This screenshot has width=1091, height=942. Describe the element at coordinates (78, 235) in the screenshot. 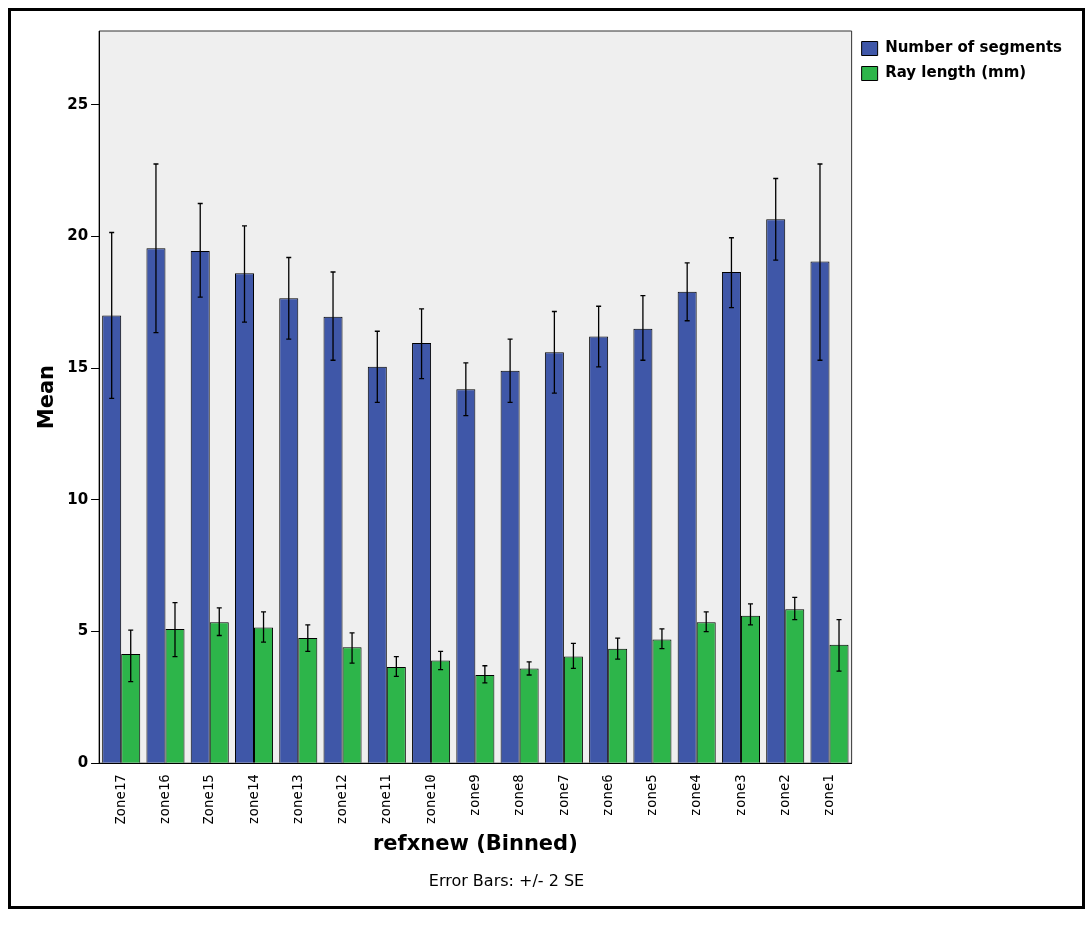

I see `y-tick-label: 20` at that location.